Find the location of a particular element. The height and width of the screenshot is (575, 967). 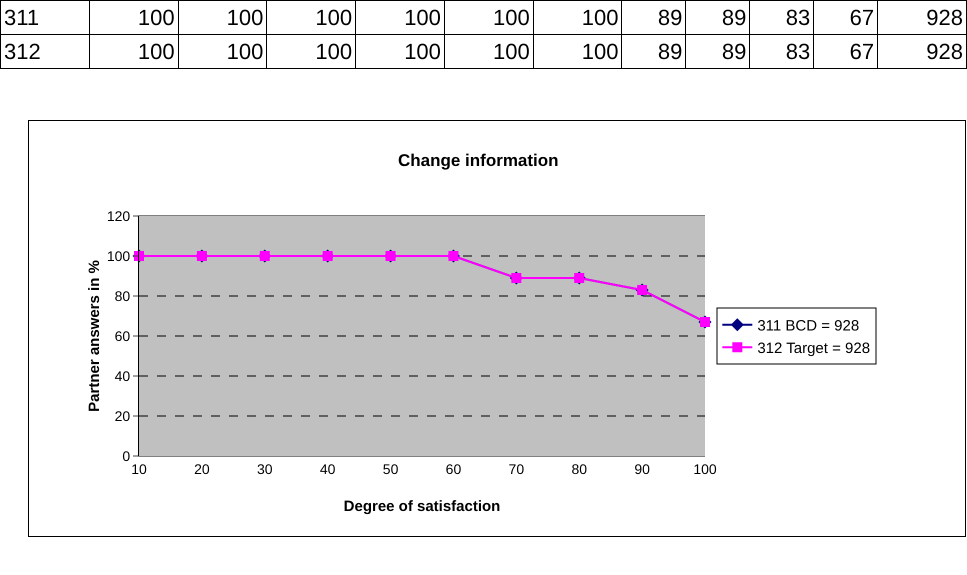

x-tick-label: 80 is located at coordinates (579, 468).